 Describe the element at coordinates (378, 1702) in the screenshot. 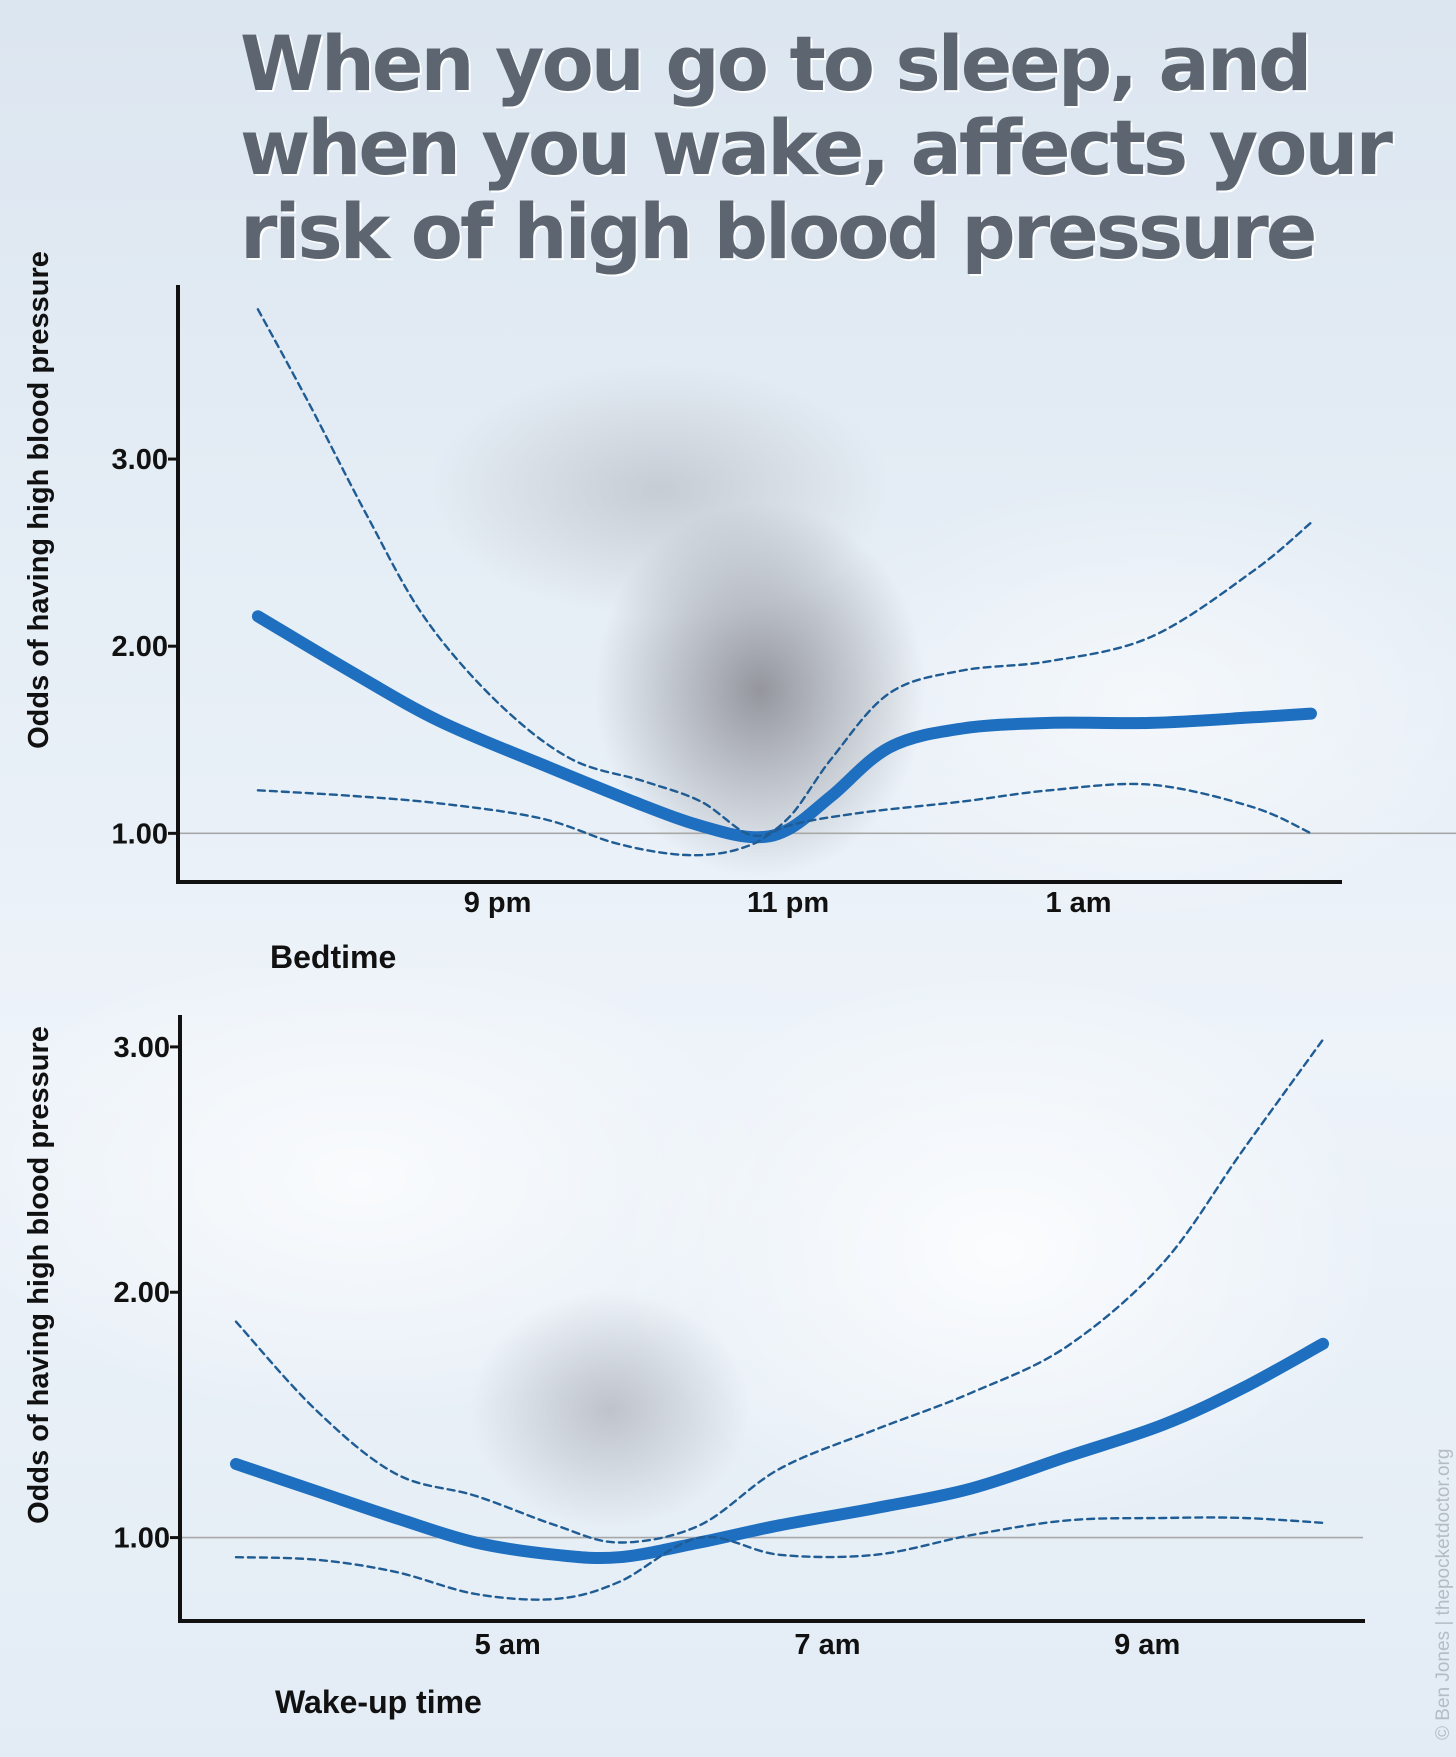

I see `x-axis-title: Wake-up time` at that location.